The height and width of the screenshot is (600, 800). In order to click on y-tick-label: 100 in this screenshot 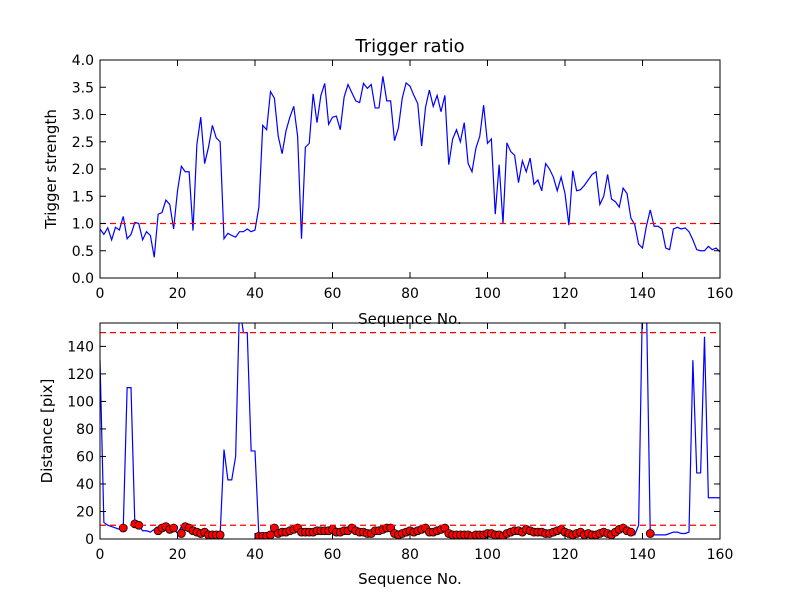, I will do `click(80, 402)`.